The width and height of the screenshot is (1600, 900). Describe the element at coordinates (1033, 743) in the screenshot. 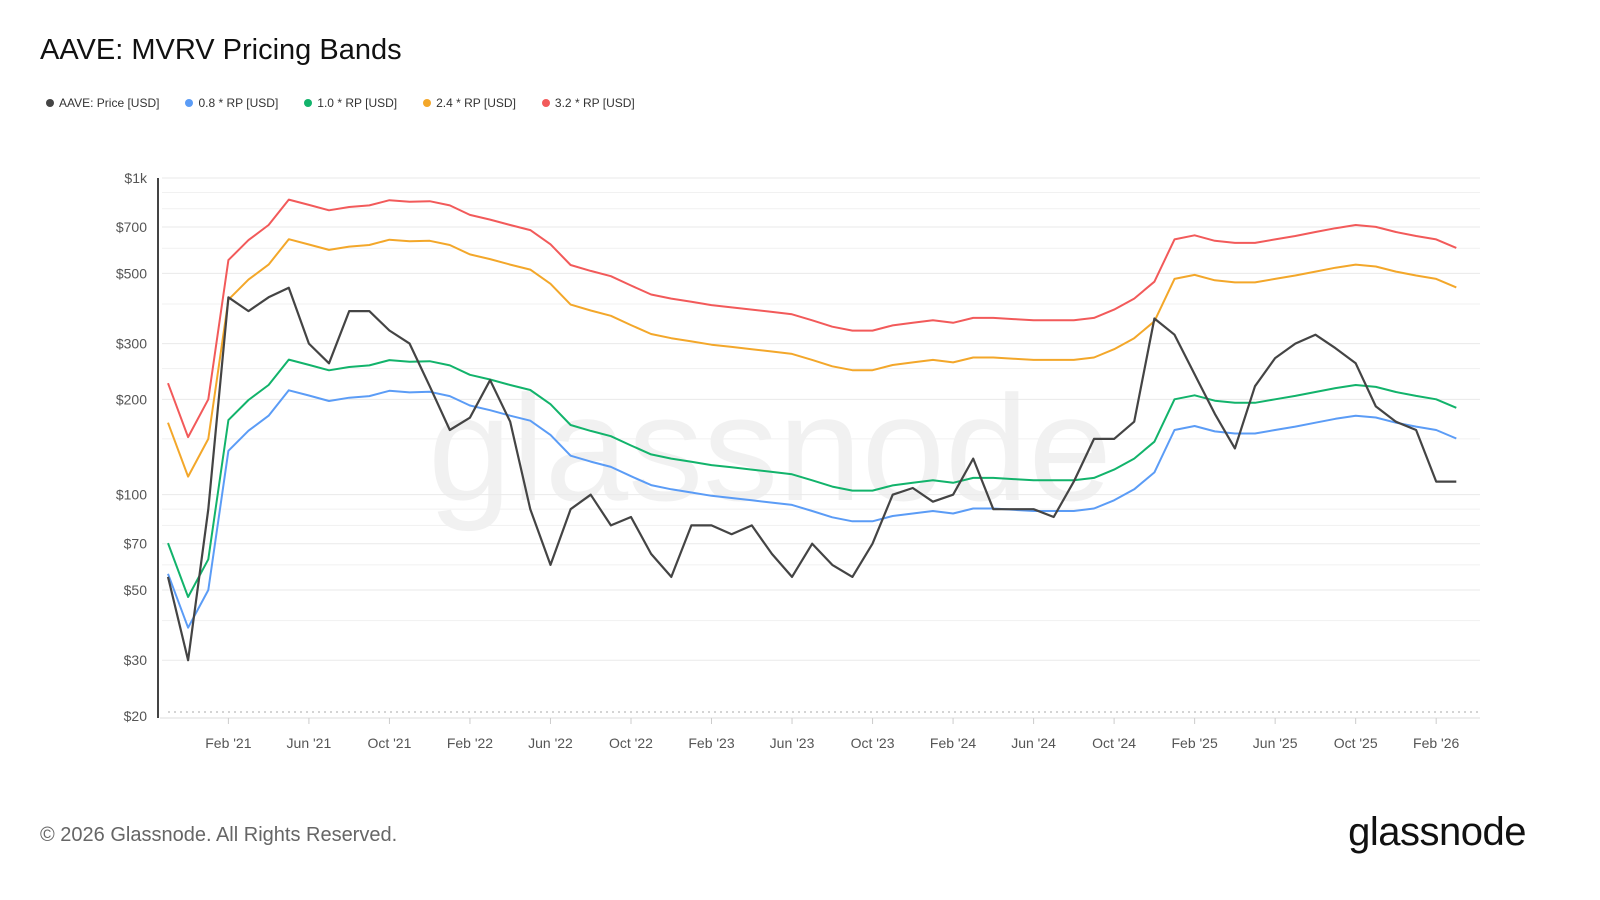

I see `x-tick-label: Jun '24` at that location.